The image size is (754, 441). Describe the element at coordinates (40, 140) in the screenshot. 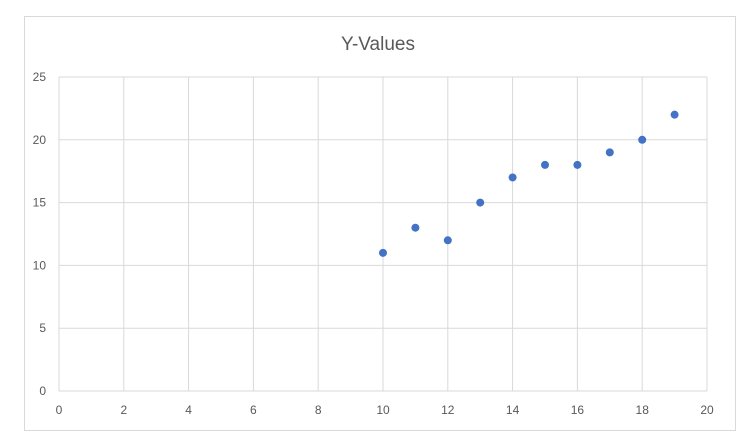

I see `y-tick-label: 20` at that location.